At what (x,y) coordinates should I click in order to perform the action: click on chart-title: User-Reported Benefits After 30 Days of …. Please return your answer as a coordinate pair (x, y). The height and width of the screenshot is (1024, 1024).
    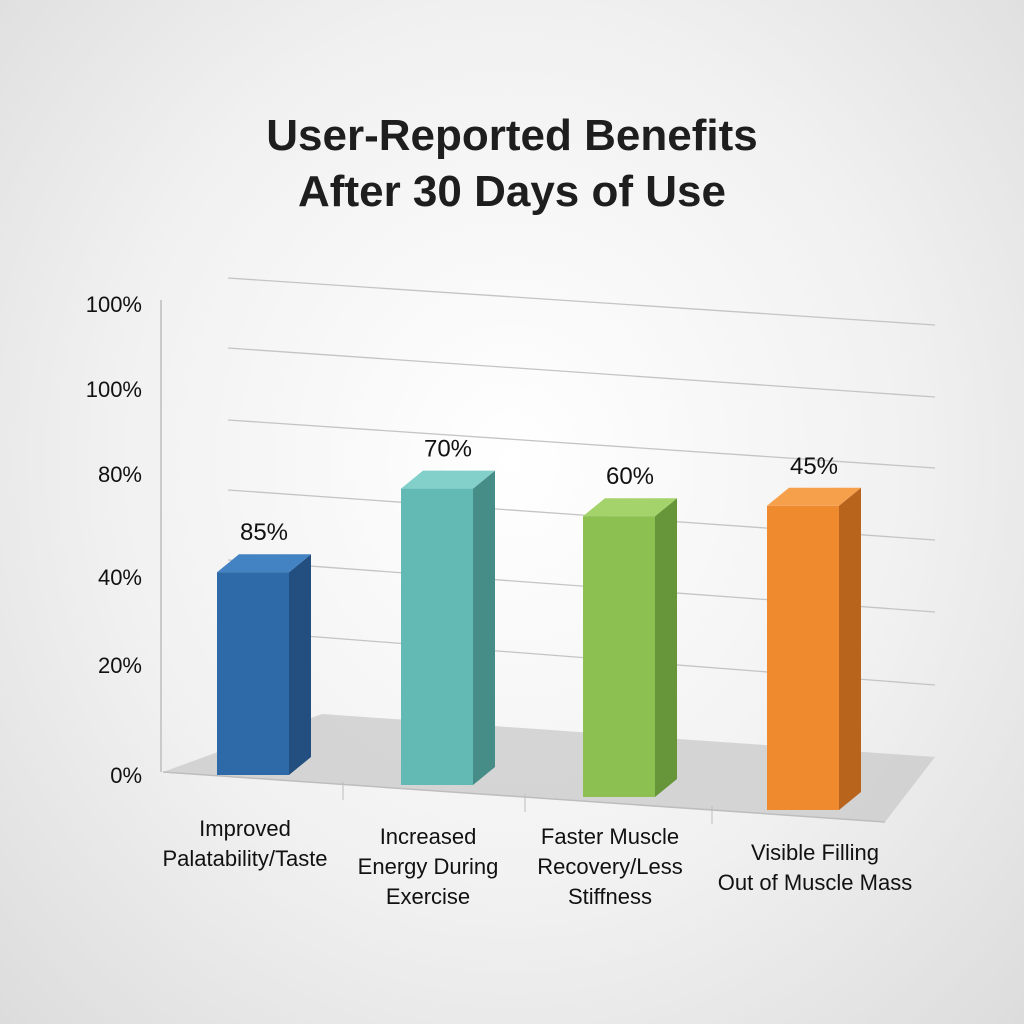
    Looking at the image, I should click on (512, 164).